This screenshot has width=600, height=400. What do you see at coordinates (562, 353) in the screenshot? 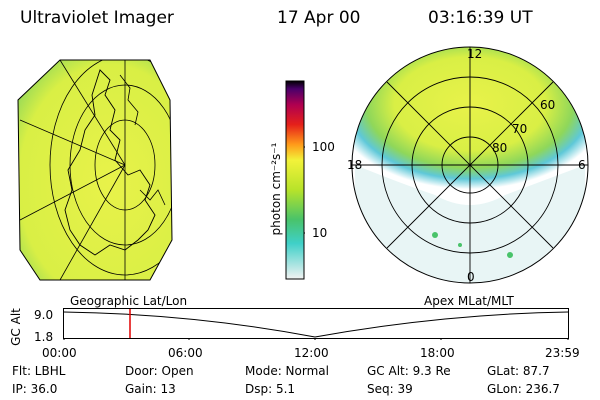
I see `xtick-2359: 23:59` at bounding box center [562, 353].